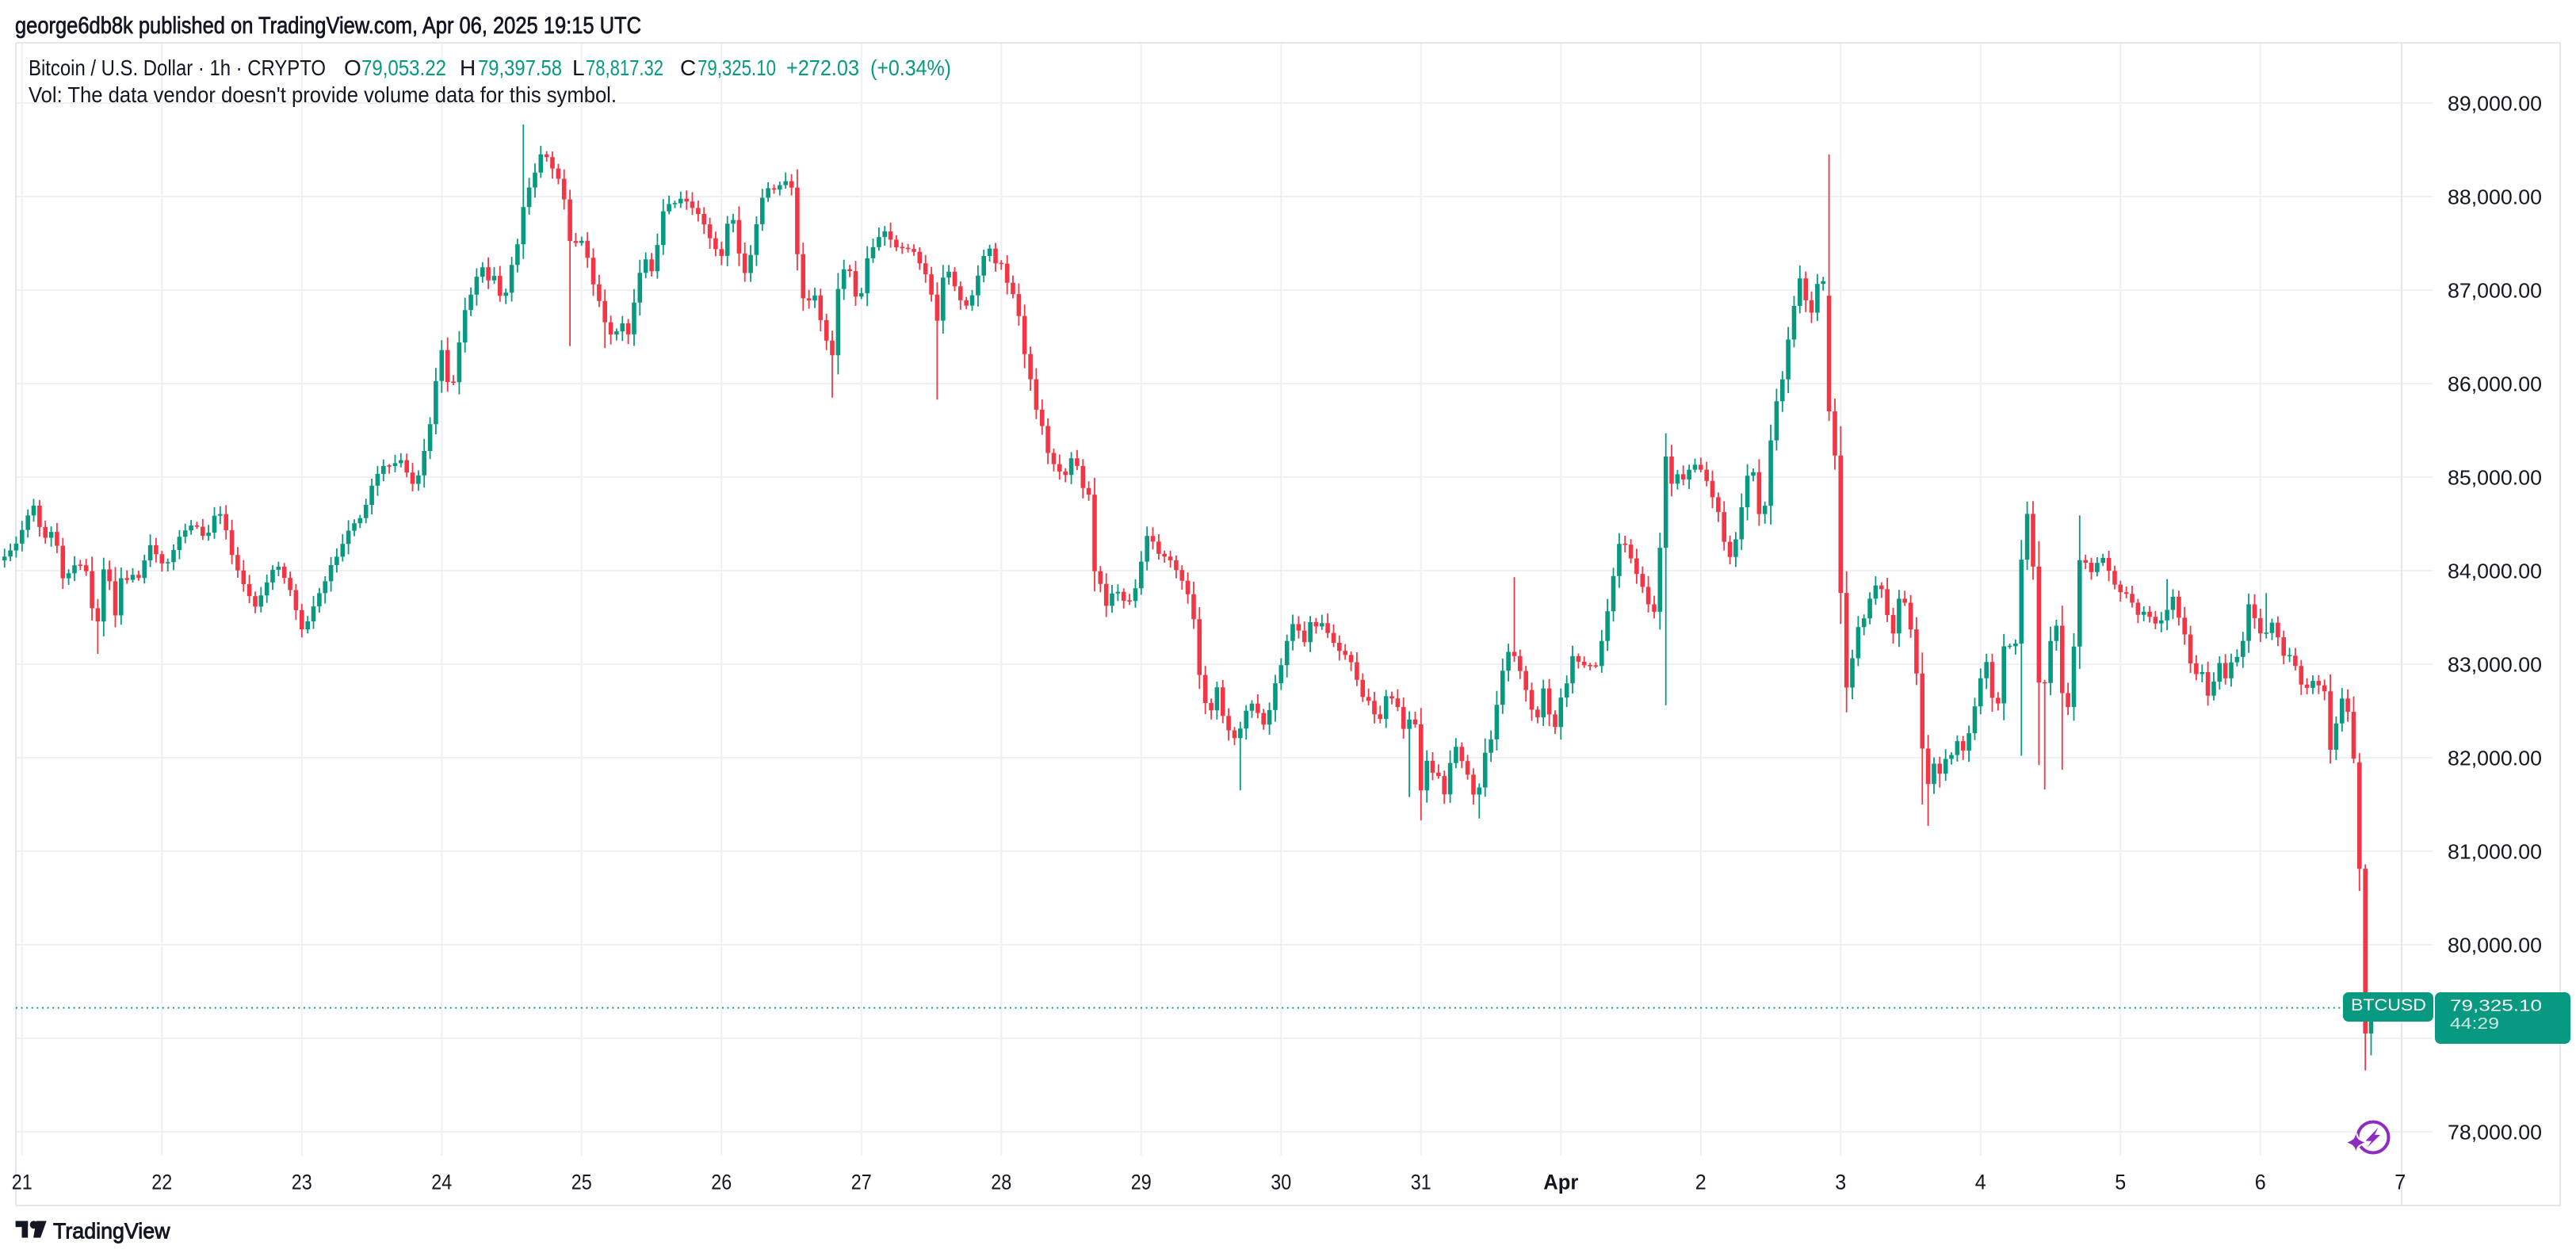 This screenshot has height=1257, width=2576. Describe the element at coordinates (2495, 945) in the screenshot. I see `svg-text: 80,000.00` at that location.